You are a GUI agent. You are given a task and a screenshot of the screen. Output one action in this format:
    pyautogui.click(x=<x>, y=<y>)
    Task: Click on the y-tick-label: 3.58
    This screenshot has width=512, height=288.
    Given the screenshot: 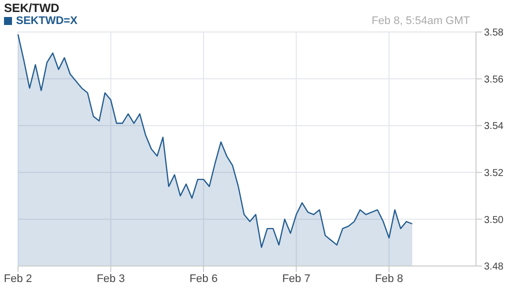 What is the action you would take?
    pyautogui.click(x=494, y=33)
    